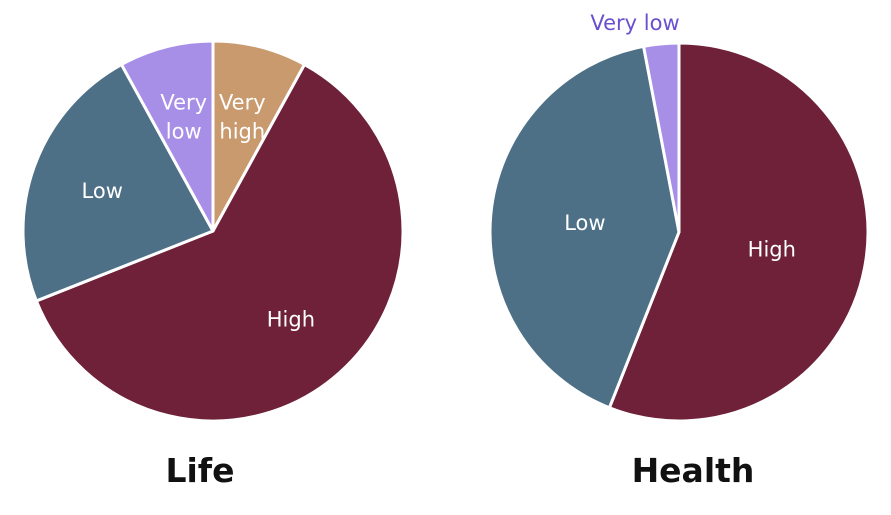 The image size is (891, 515). Describe the element at coordinates (199, 470) in the screenshot. I see `life-chart-title: Life` at that location.